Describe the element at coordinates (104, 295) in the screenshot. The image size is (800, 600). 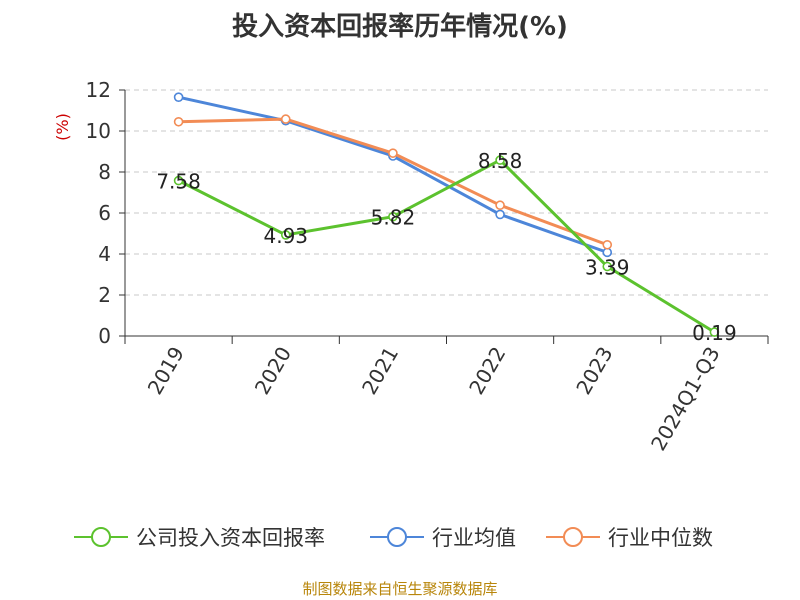
I see `y-tick-label: 2` at that location.